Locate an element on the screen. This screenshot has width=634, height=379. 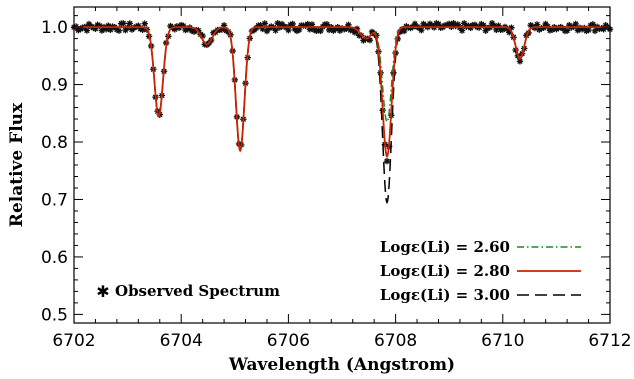
x-axis-title: Wavelength (Angstrom) is located at coordinates (341, 365).